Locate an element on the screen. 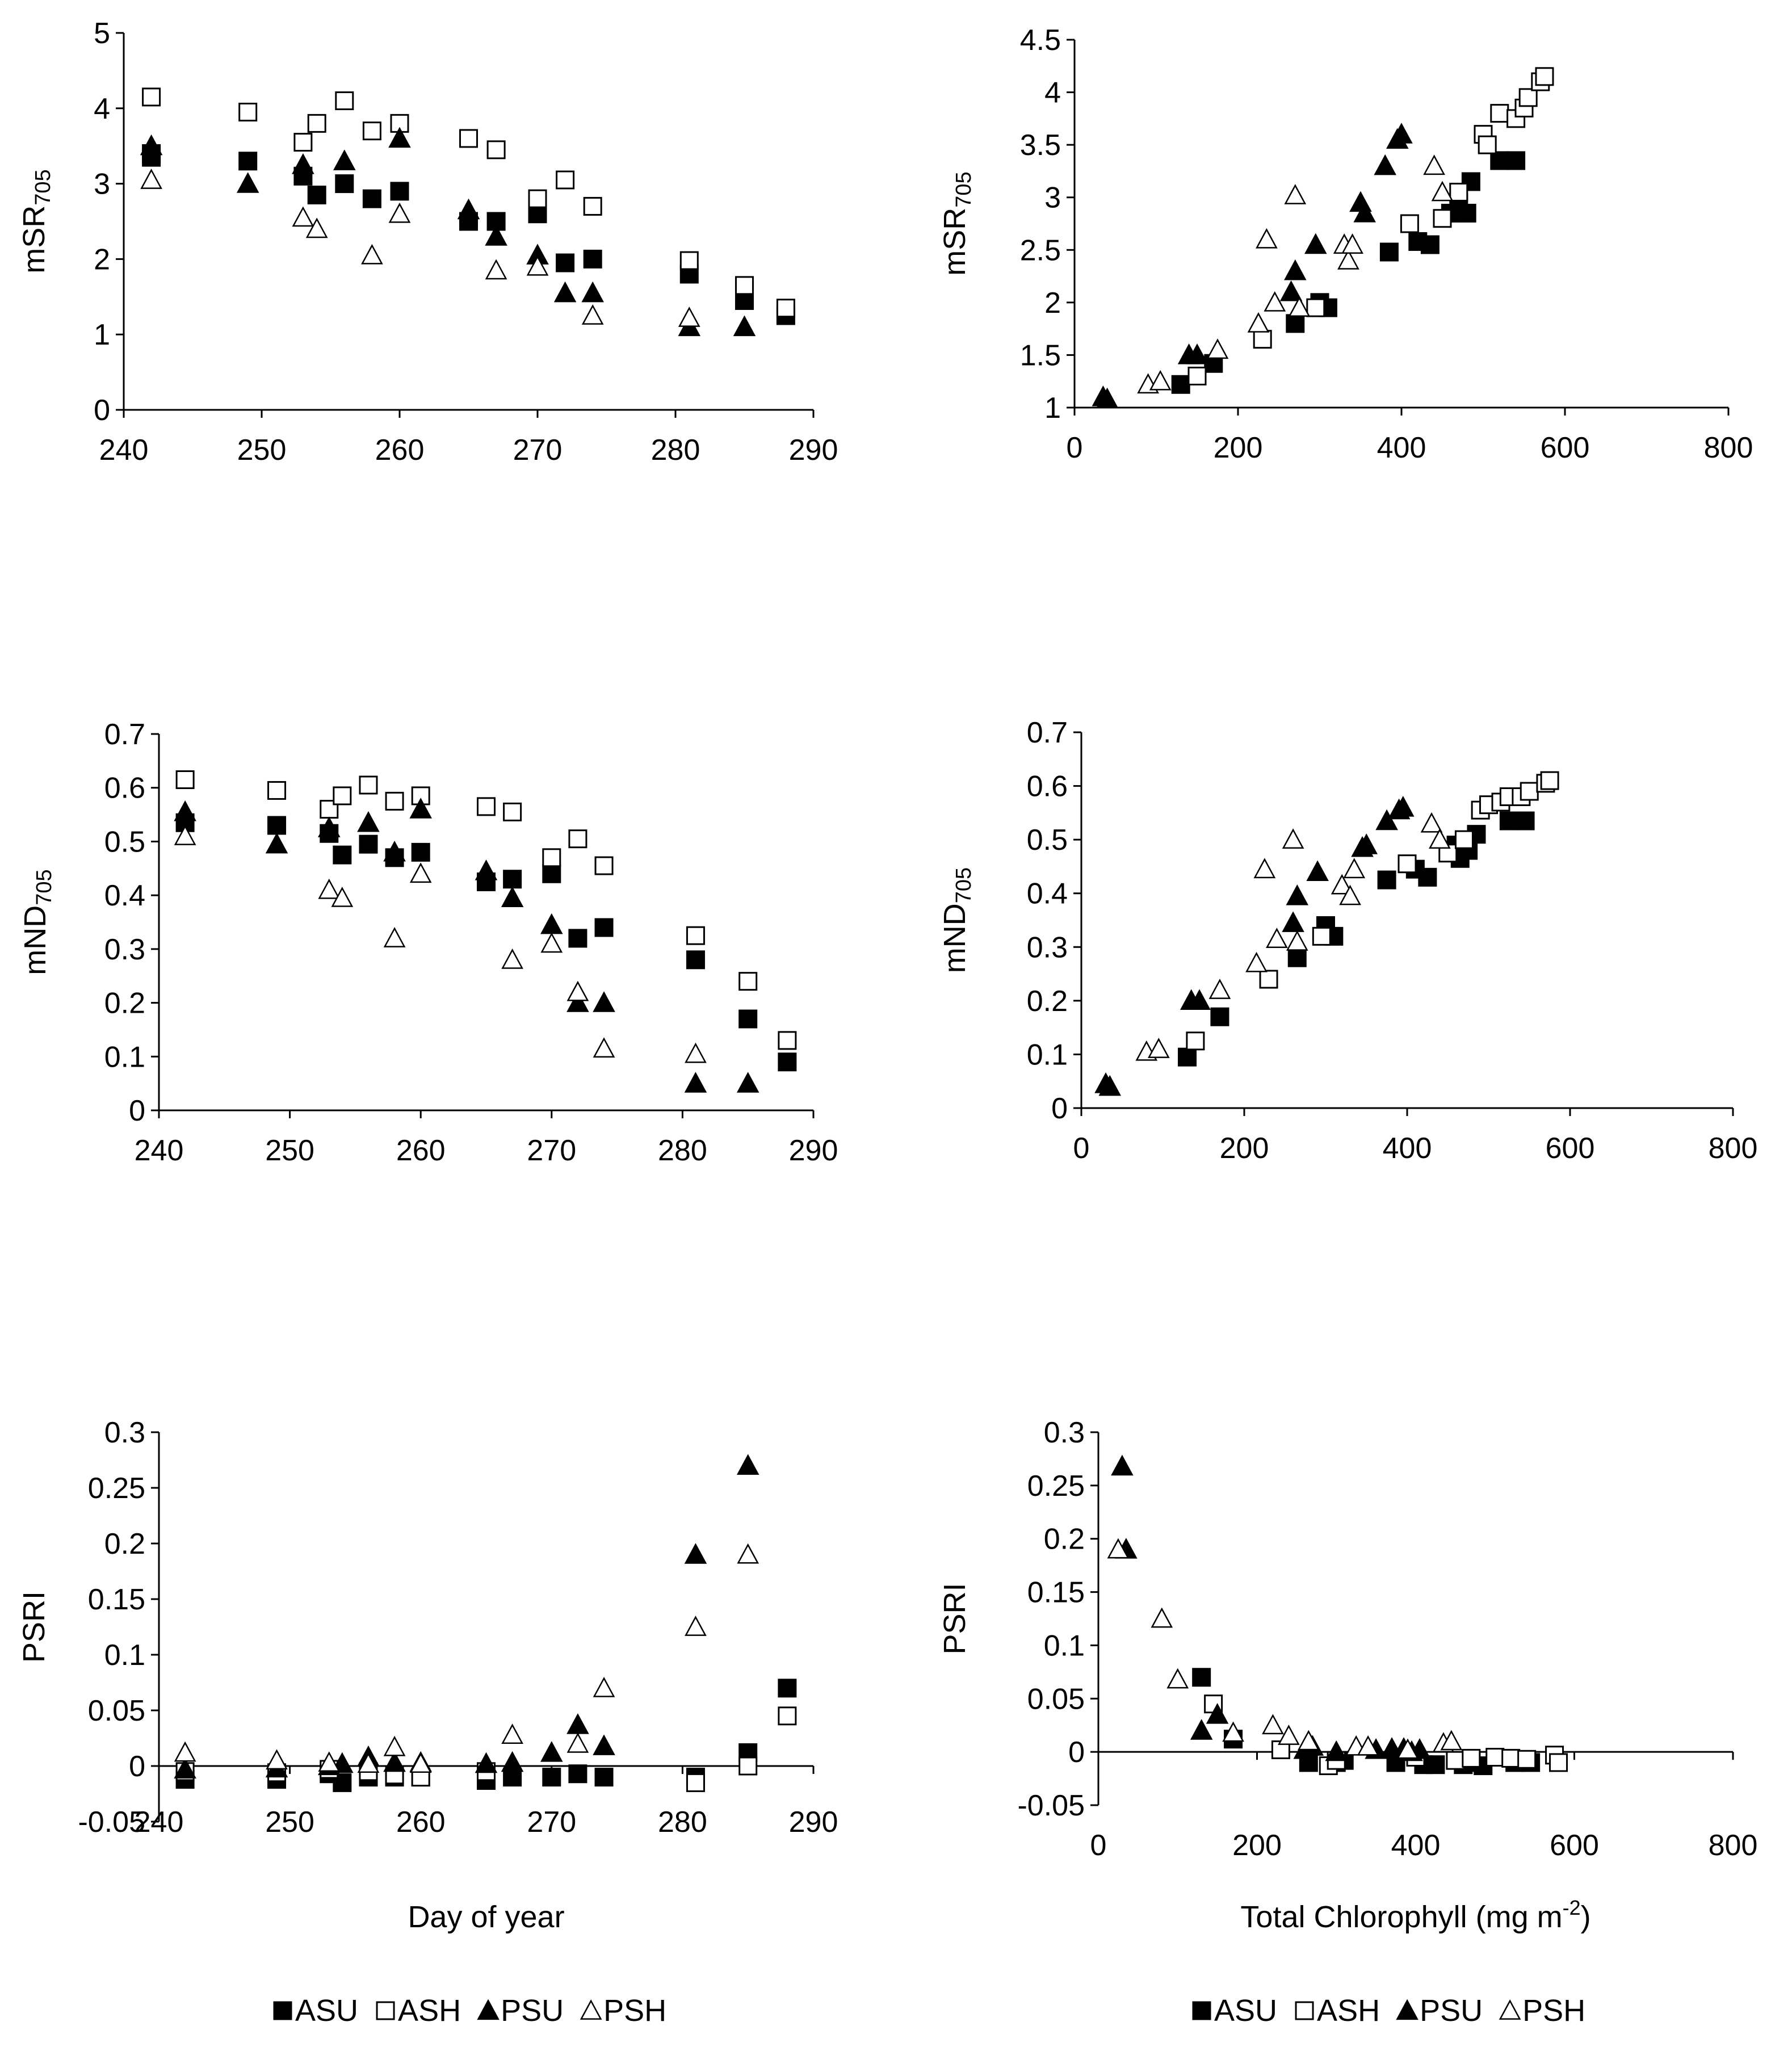 The image size is (1792, 2047). chart-msr-chl: 1 1.5 2 2.5 3 3.5 4 4.5 0 200 400 600 800 mSR705 is located at coordinates (1345, 244).